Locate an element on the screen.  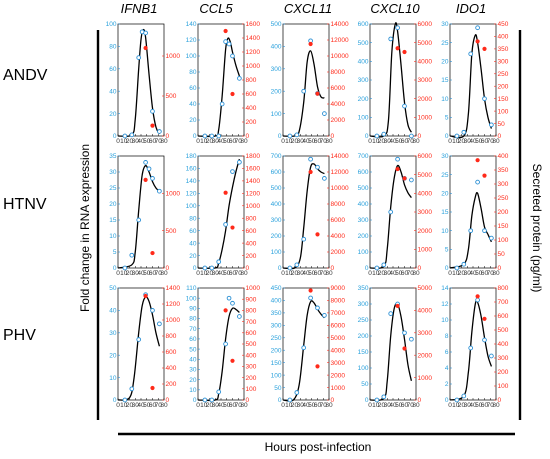
right-tick-label: 8000 is located at coordinates (338, 72).